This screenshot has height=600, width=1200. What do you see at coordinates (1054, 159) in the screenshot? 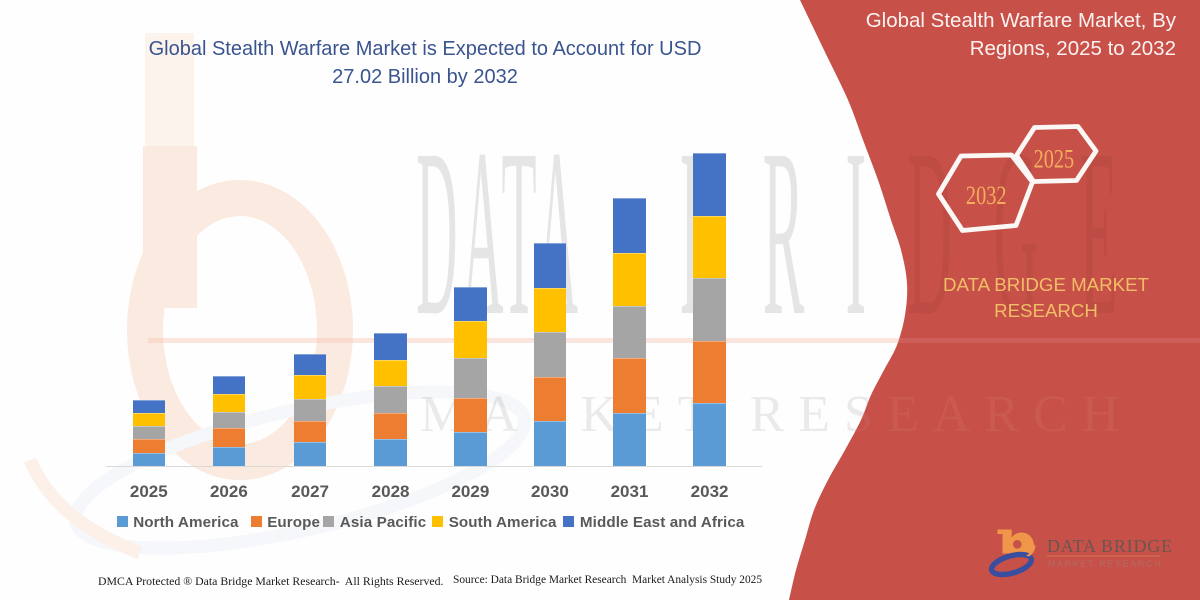
I see `svg-text: 2025` at bounding box center [1054, 159].